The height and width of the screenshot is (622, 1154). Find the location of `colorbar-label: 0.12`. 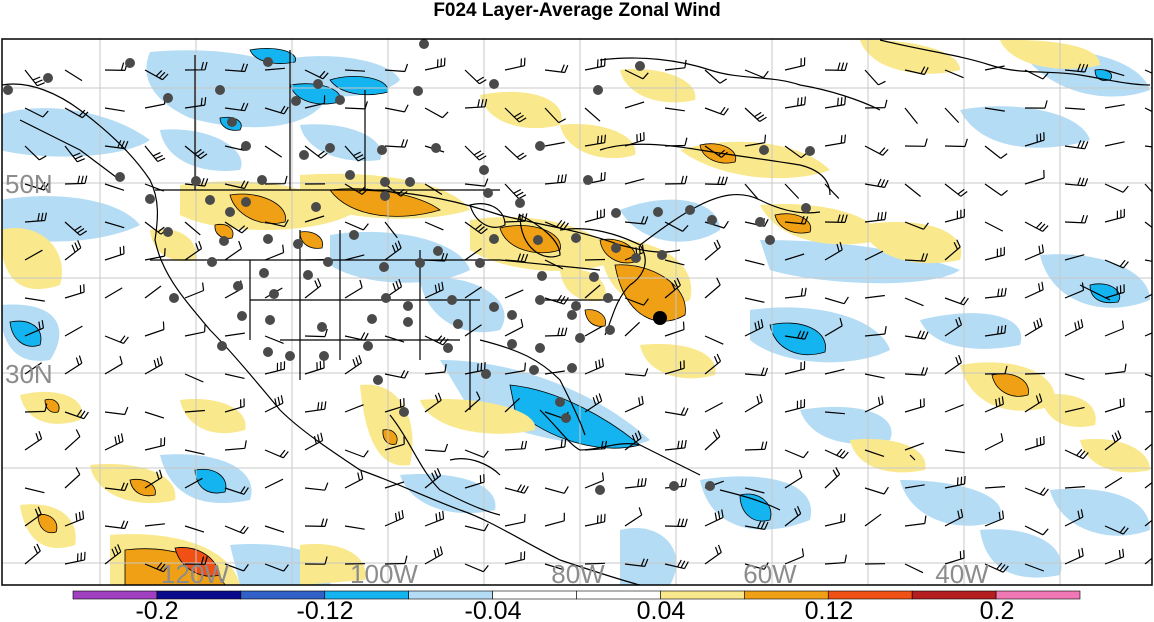

colorbar-label: 0.12 is located at coordinates (829, 609).